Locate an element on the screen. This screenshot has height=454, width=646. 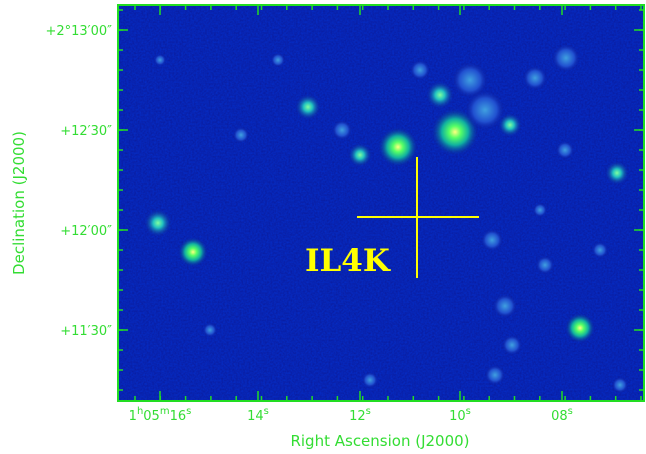
y-tick-label: +12′30″ is located at coordinates (86, 131).